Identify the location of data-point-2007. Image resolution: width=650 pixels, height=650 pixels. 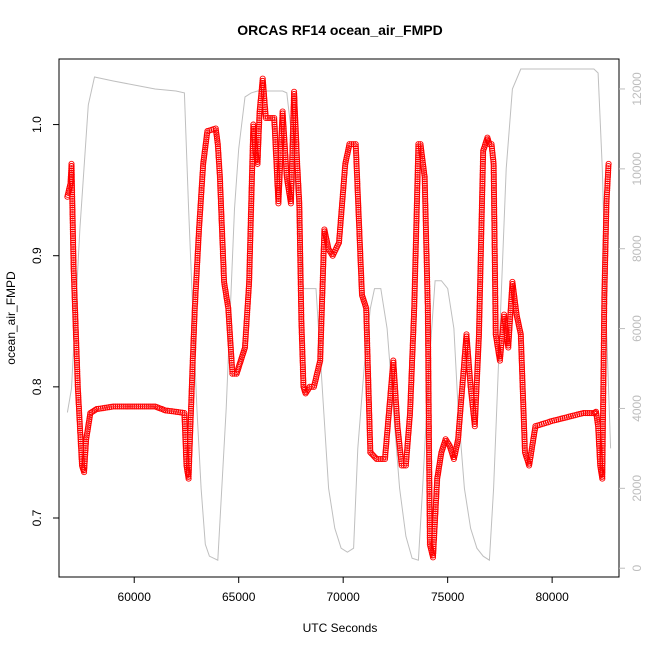
(479, 314).